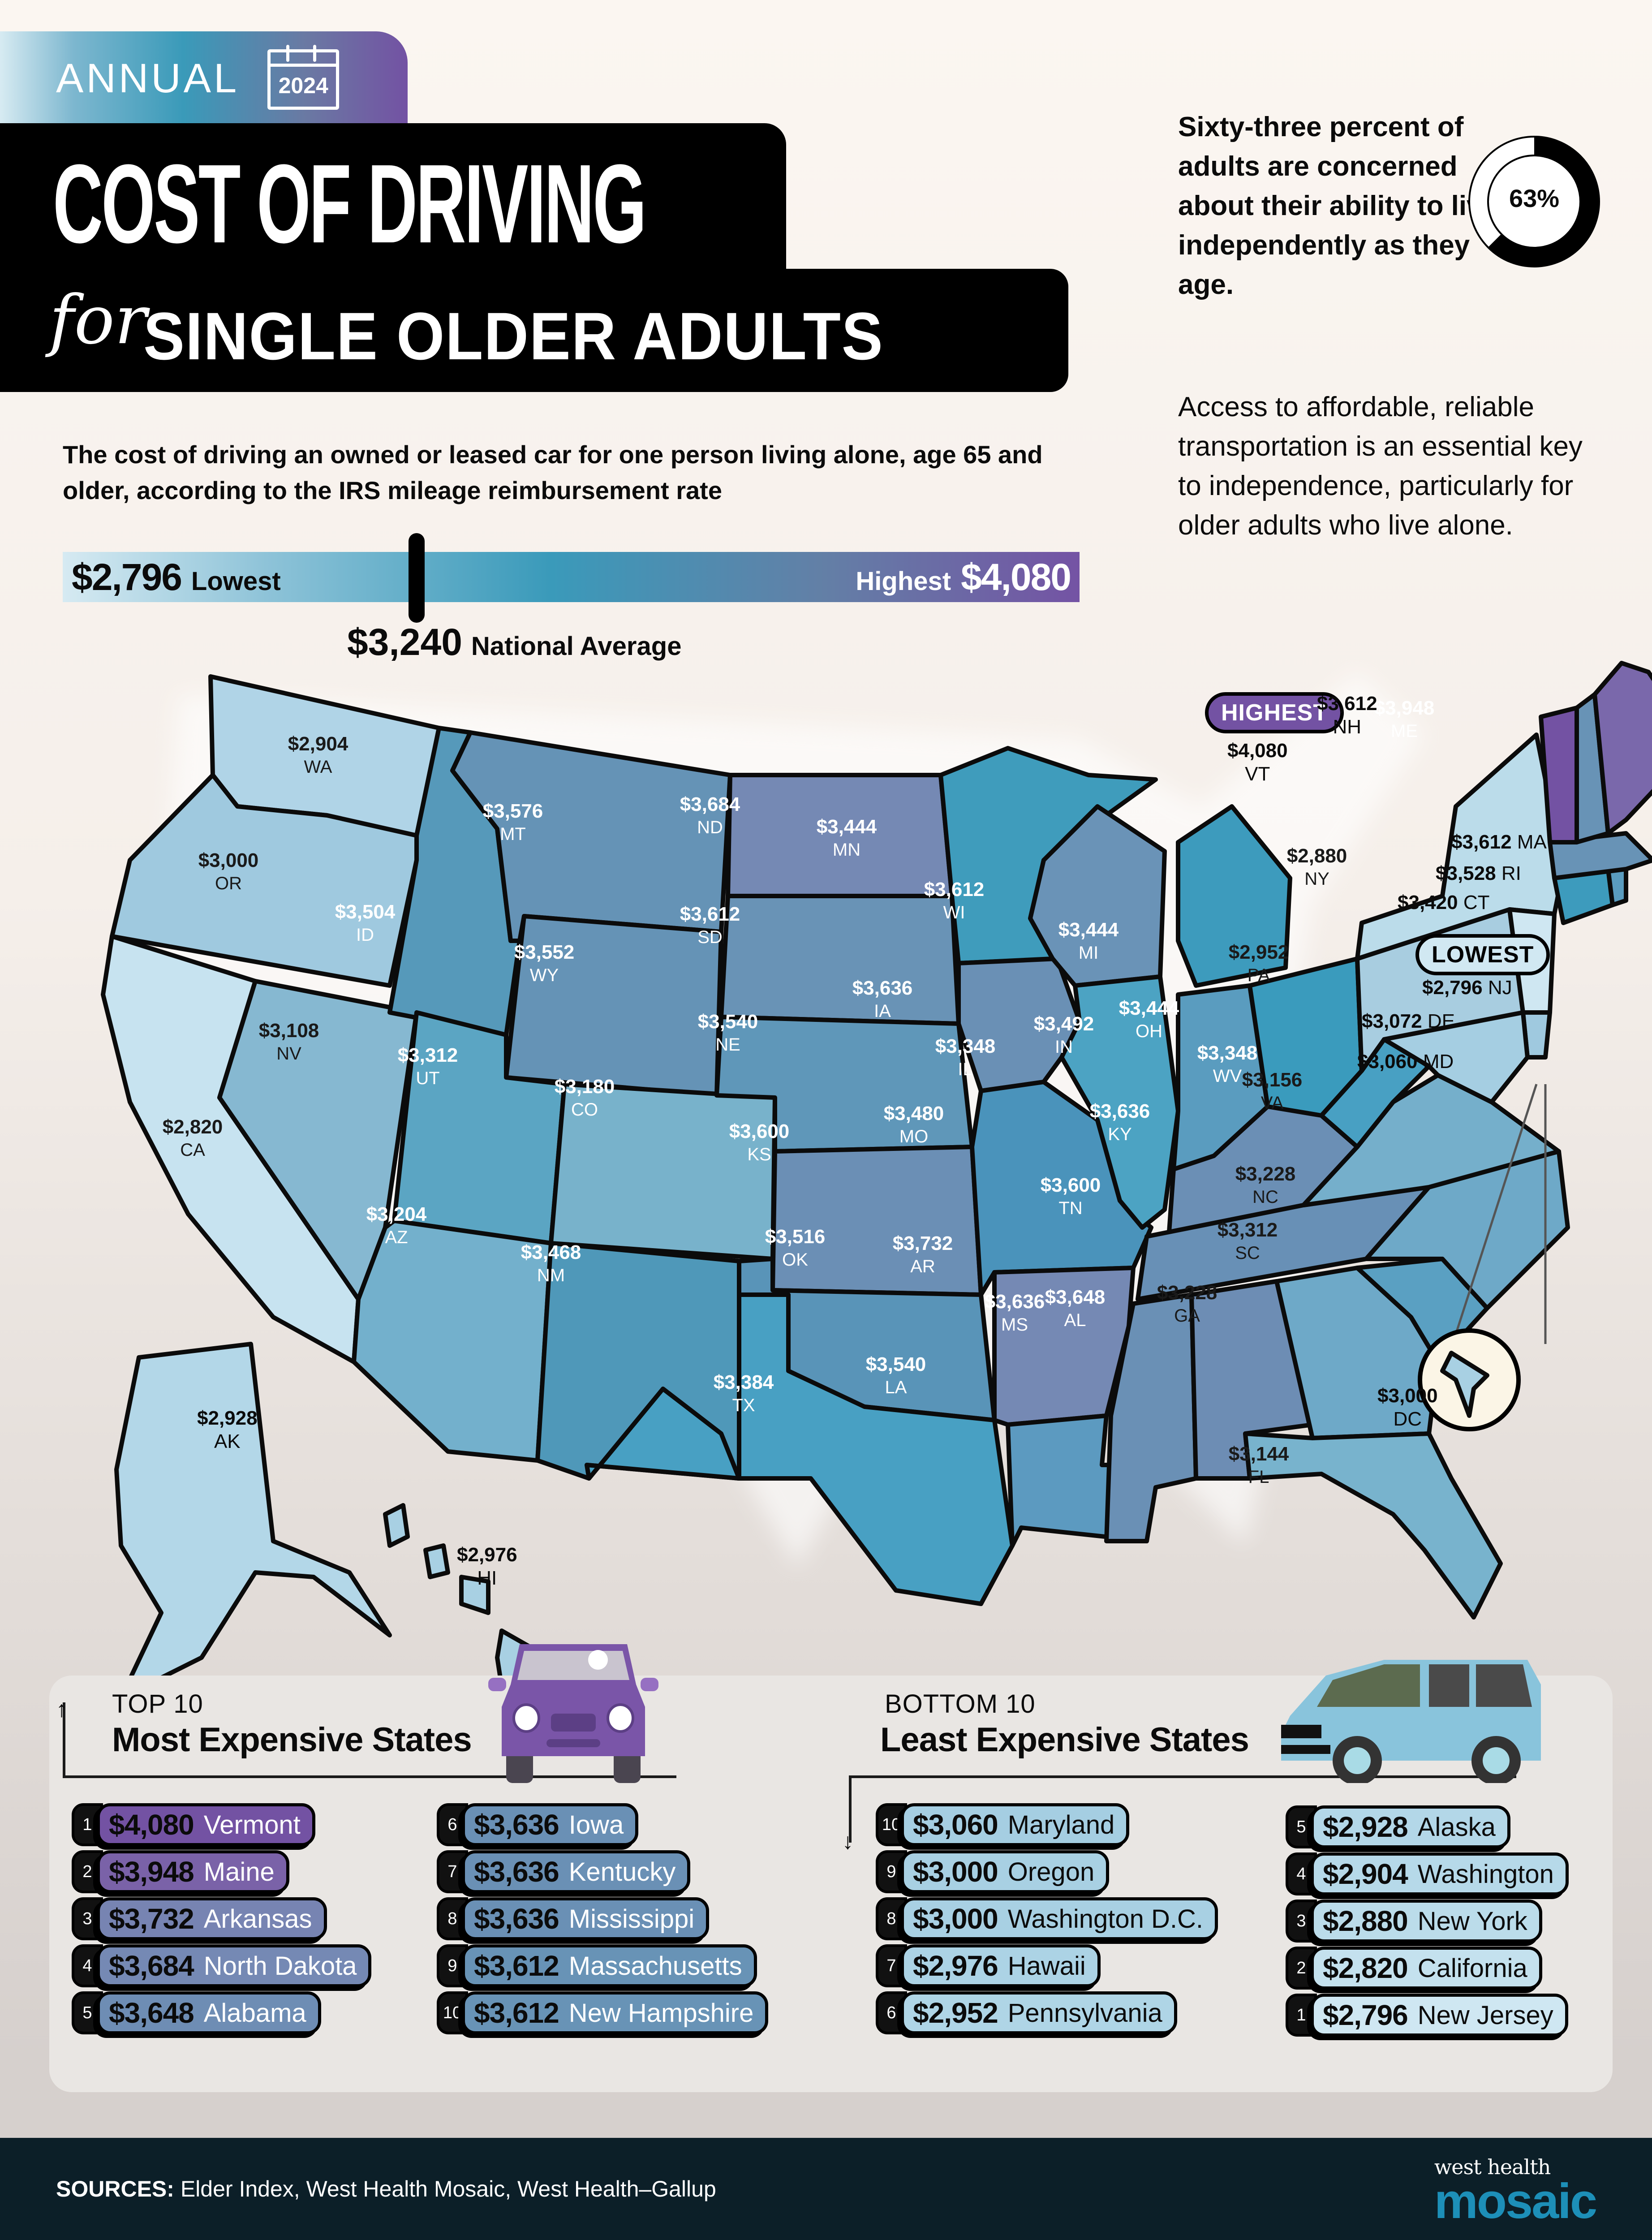  I want to click on svg-text: CA, so click(193, 1150).